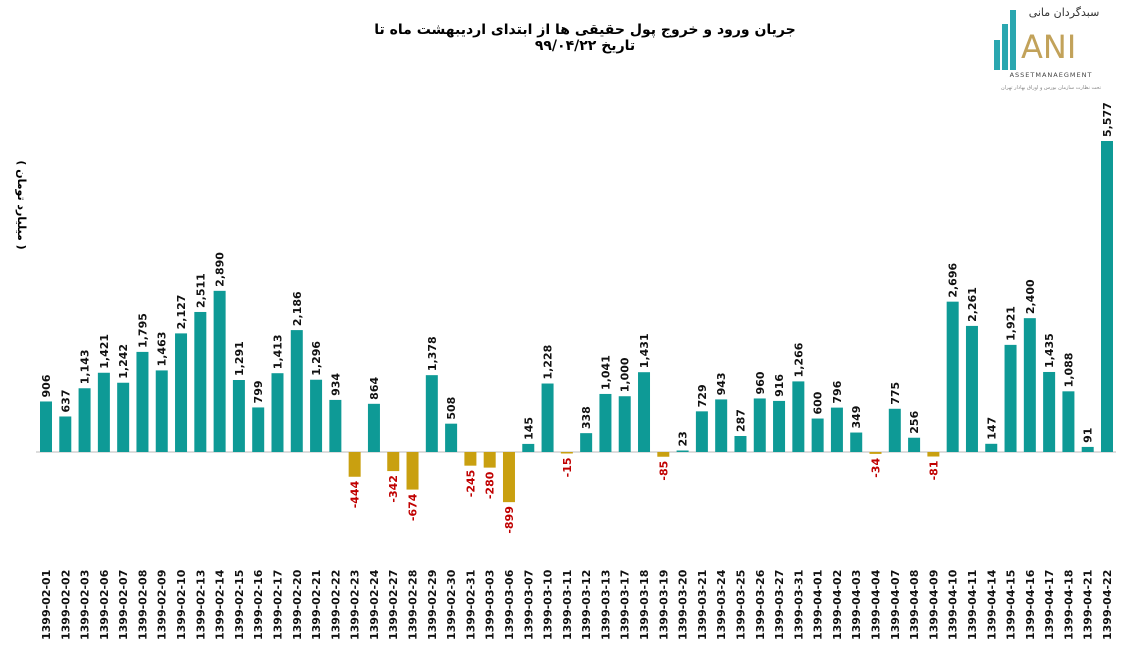  I want to click on x-tick-label: 1399-04-16, so click(1030, 604).